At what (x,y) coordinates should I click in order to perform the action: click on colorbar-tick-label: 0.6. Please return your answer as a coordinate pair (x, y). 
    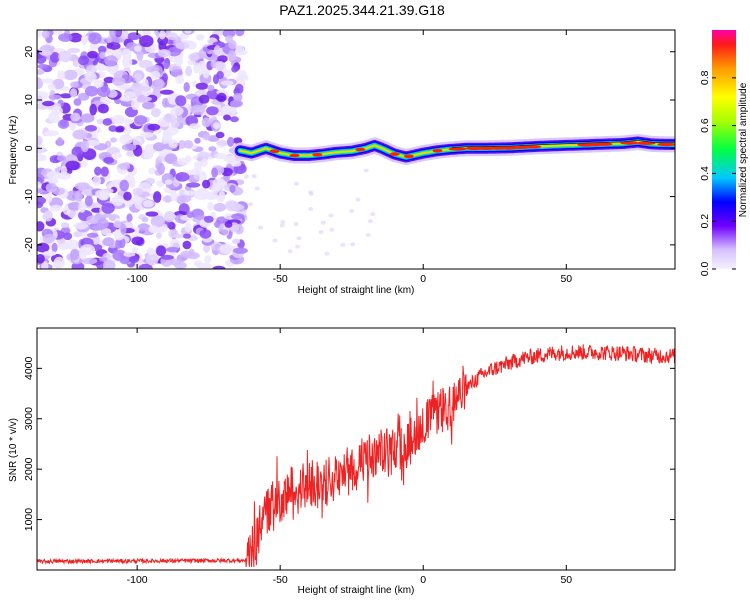
    Looking at the image, I should click on (705, 125).